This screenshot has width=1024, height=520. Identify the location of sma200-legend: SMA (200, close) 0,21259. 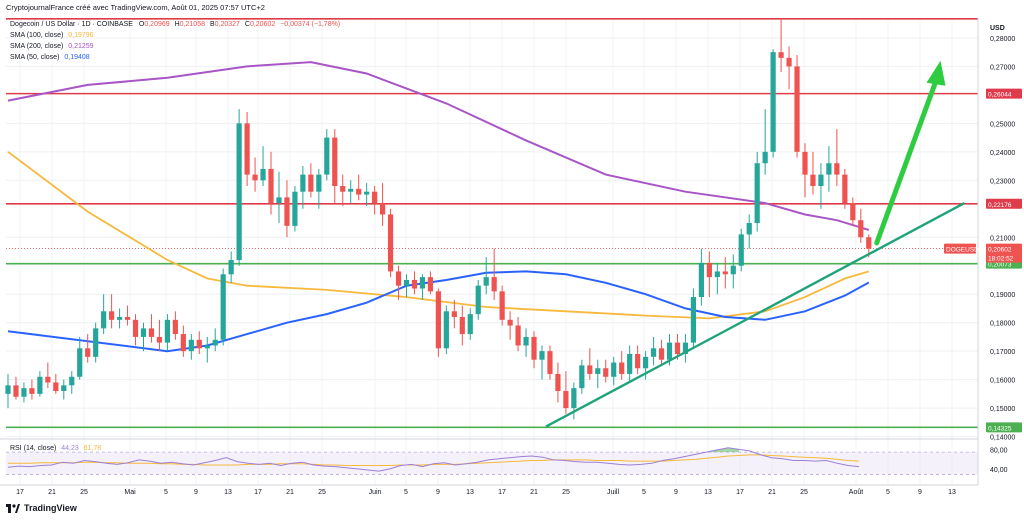
(52, 46).